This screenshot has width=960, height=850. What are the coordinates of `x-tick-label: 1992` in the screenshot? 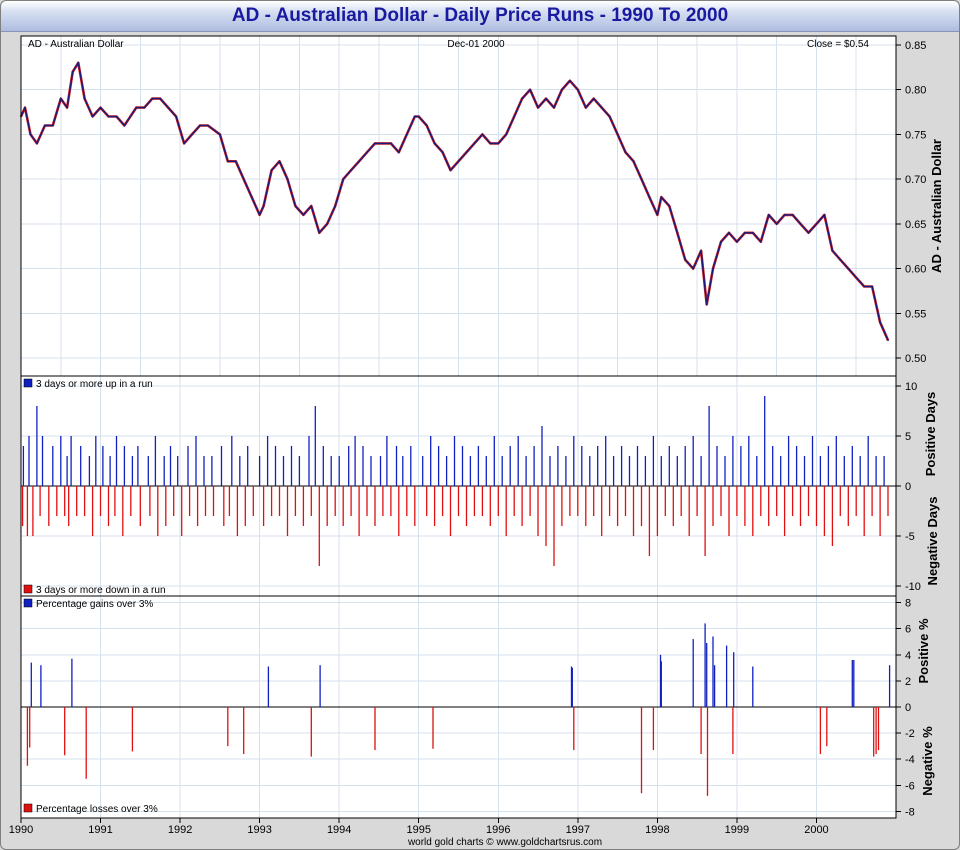 It's located at (180, 830).